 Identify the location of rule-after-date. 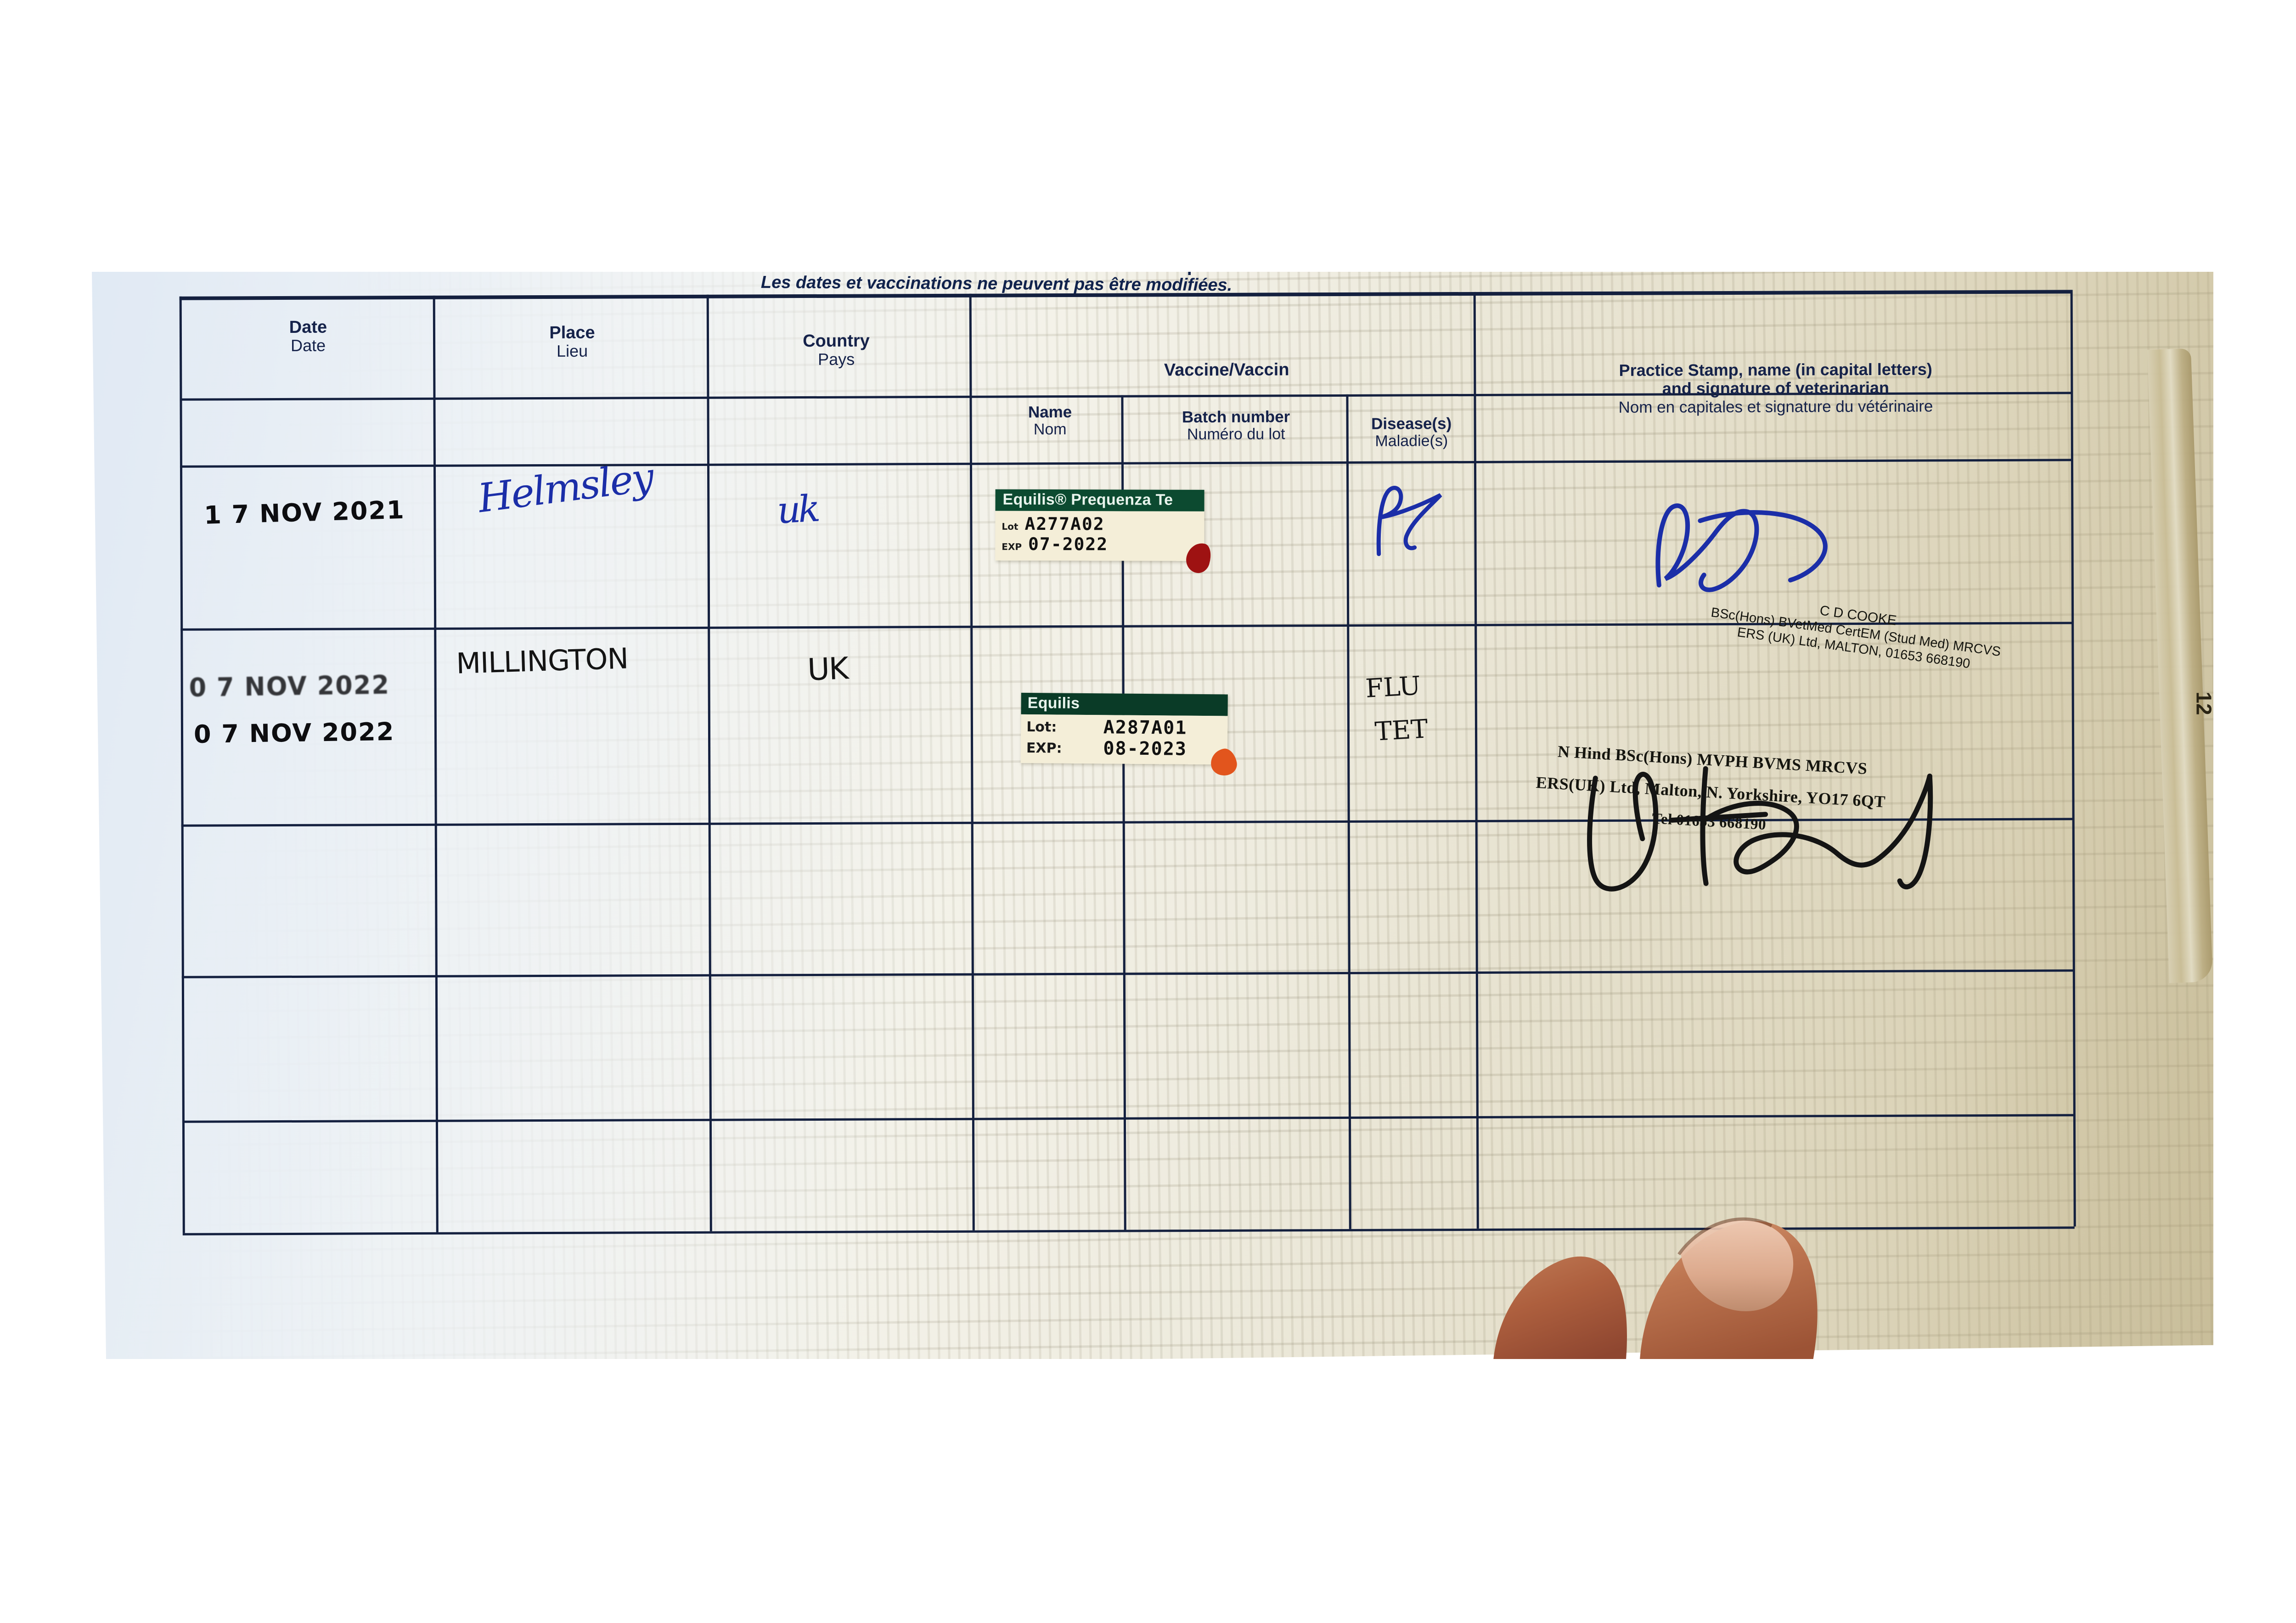
(436, 763).